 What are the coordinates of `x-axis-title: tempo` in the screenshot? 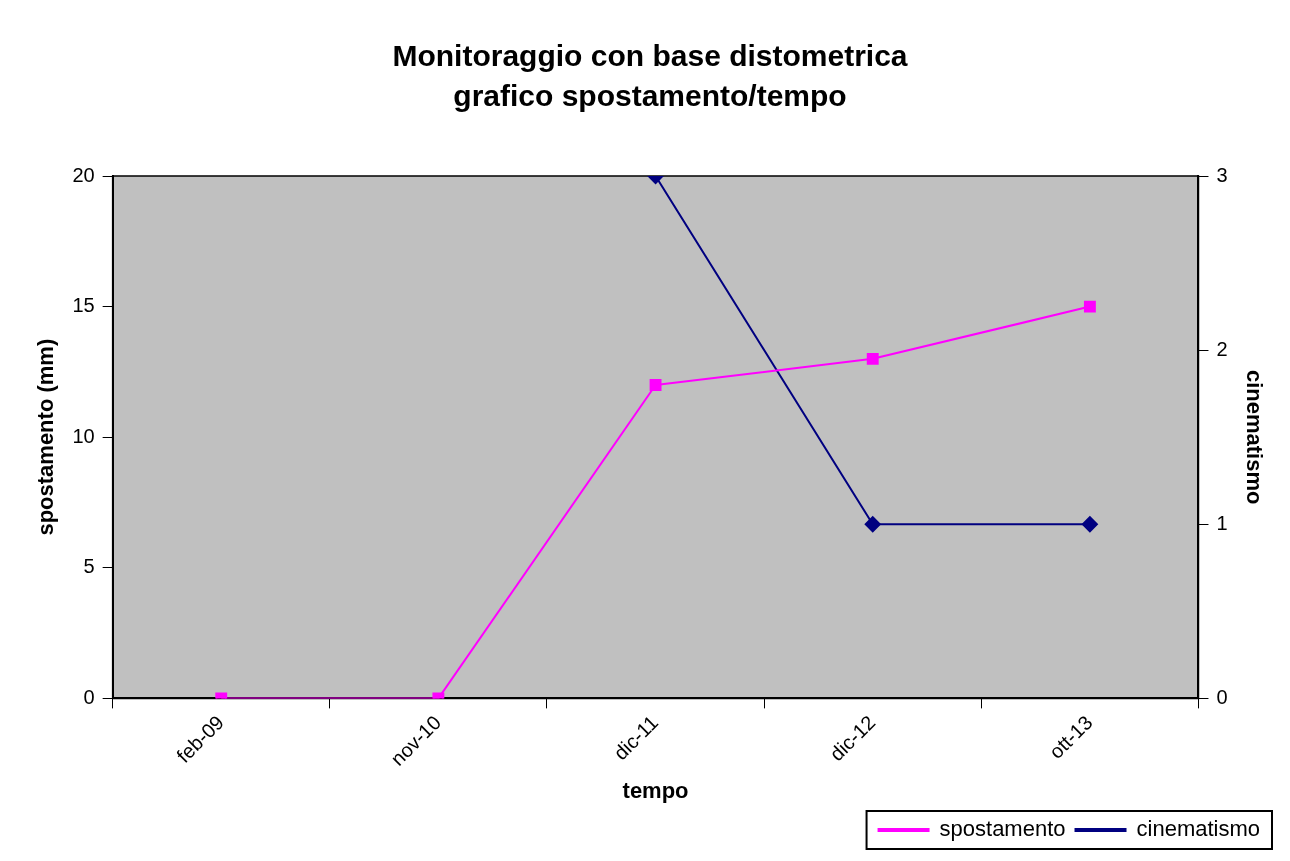 It's located at (655, 790).